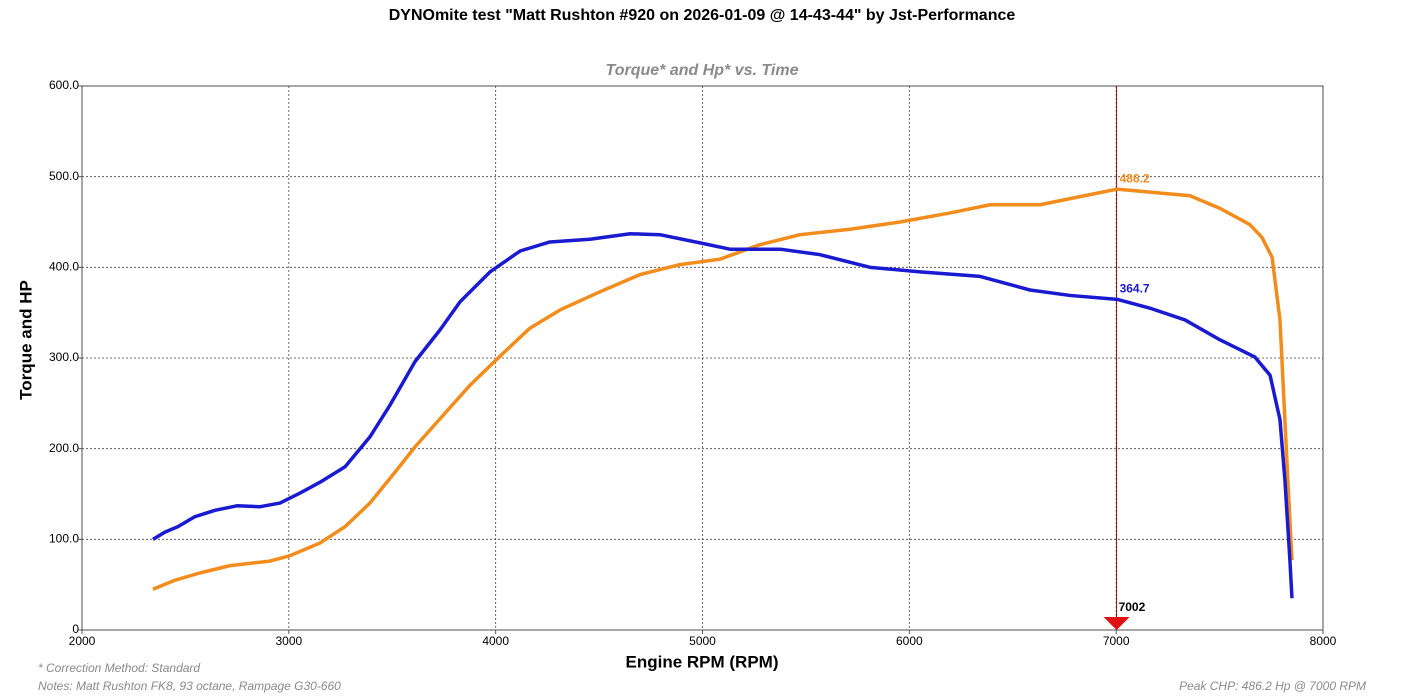 The height and width of the screenshot is (700, 1416). What do you see at coordinates (64, 176) in the screenshot?
I see `y-tick-label: 500.0` at bounding box center [64, 176].